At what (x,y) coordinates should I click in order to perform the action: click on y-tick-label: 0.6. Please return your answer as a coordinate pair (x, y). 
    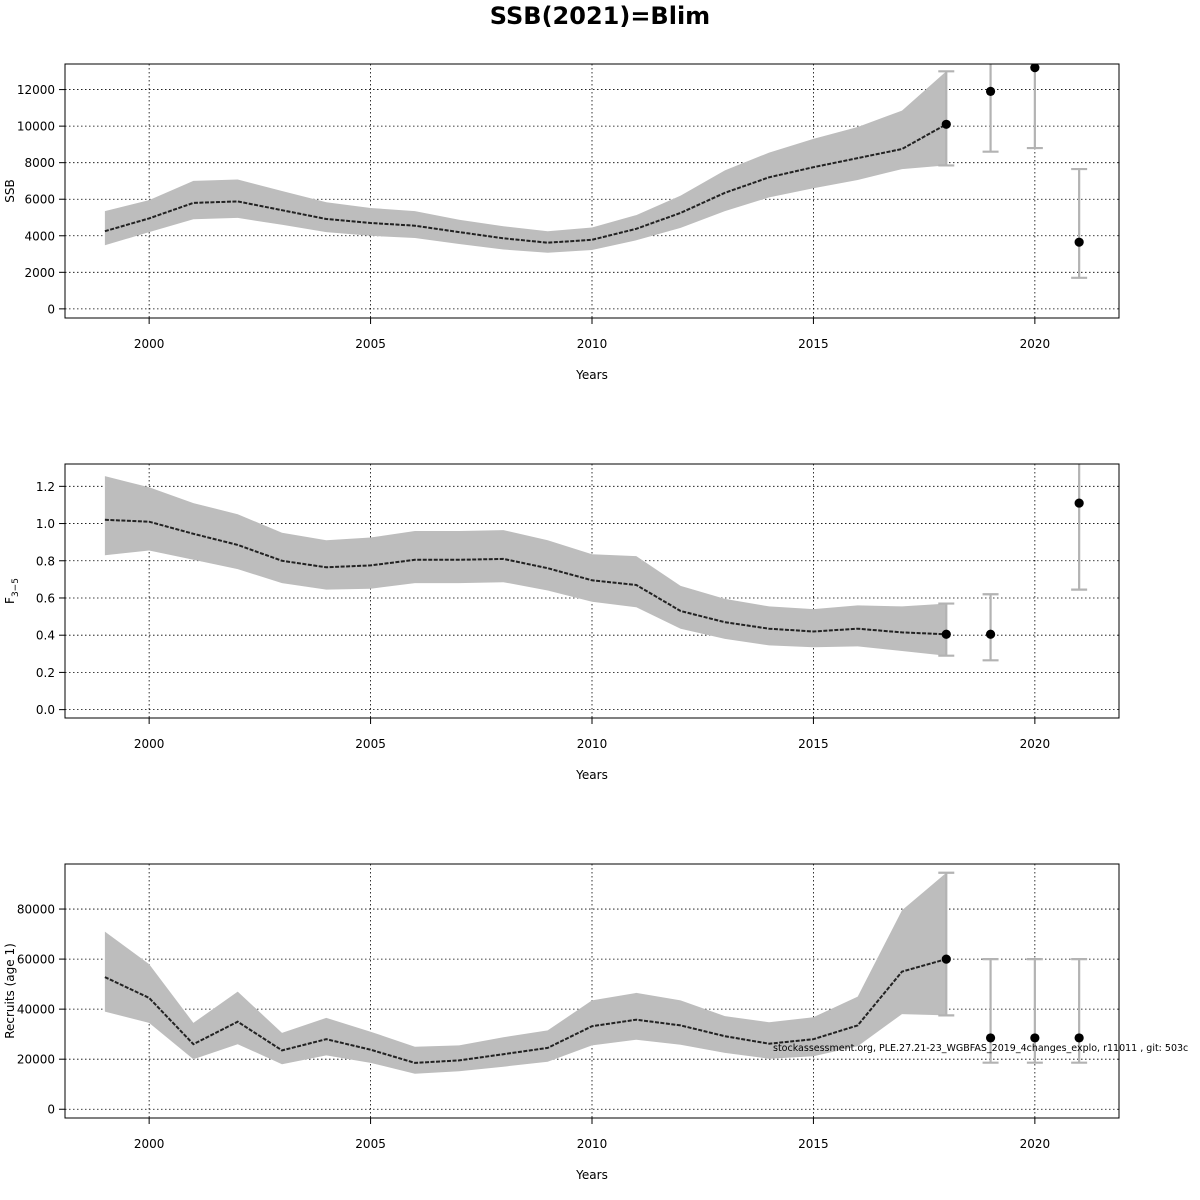
    Looking at the image, I should click on (45, 598).